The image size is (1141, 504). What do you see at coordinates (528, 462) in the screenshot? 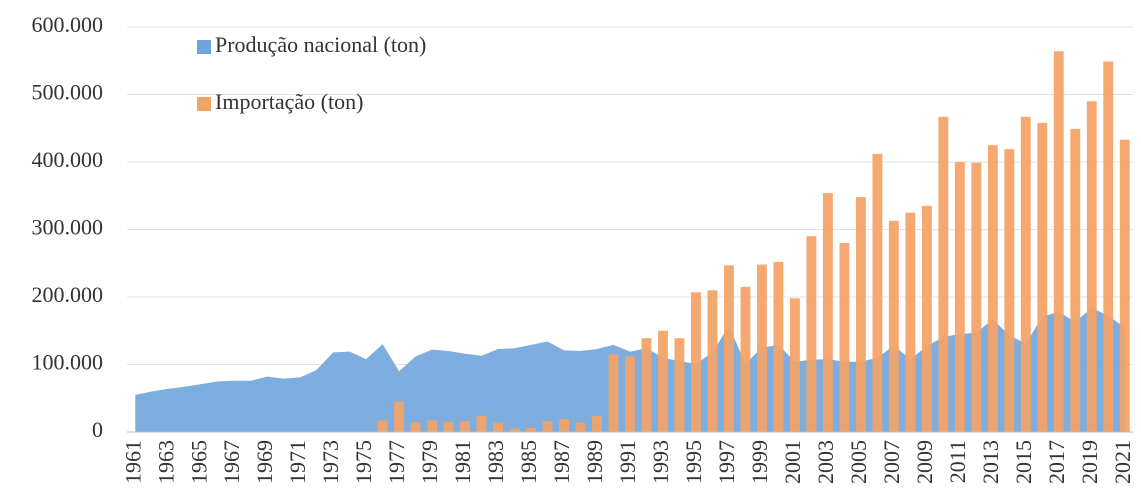
I see `x-tick-label: 1985` at bounding box center [528, 462].